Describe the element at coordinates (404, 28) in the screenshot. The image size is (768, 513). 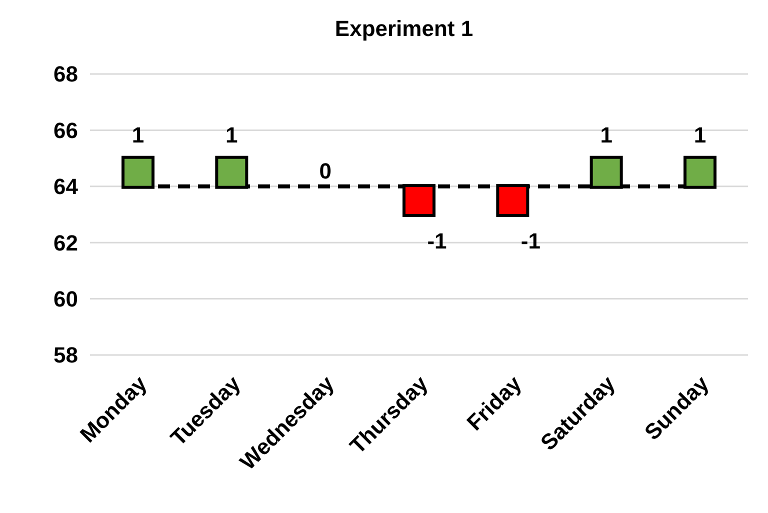
I see `chart-title: Experiment 1` at that location.